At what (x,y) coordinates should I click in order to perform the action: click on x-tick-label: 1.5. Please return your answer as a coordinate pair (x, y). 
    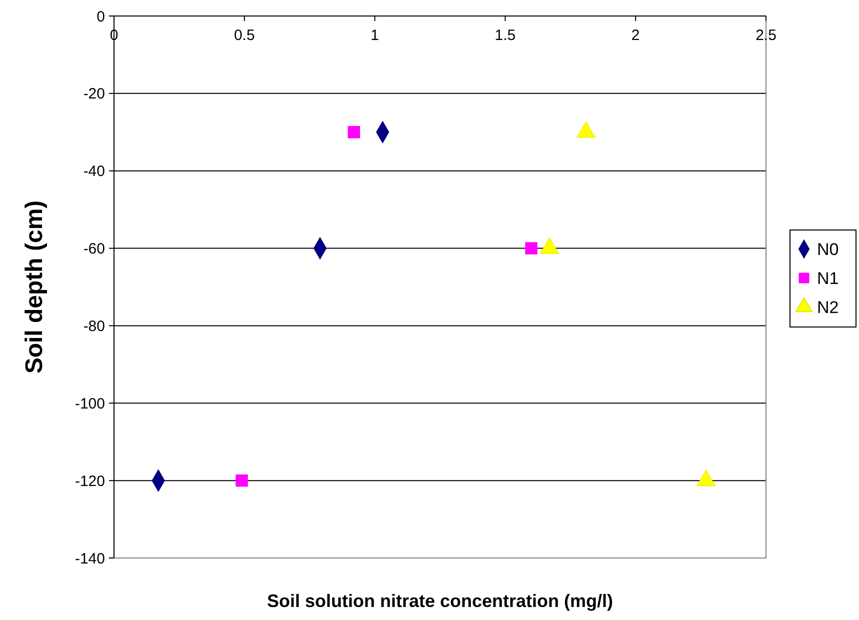
    Looking at the image, I should click on (505, 35).